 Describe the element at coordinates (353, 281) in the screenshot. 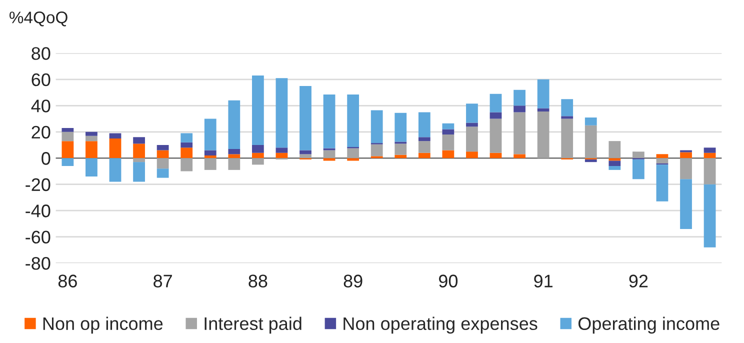

I see `x-tick-label: 89` at that location.